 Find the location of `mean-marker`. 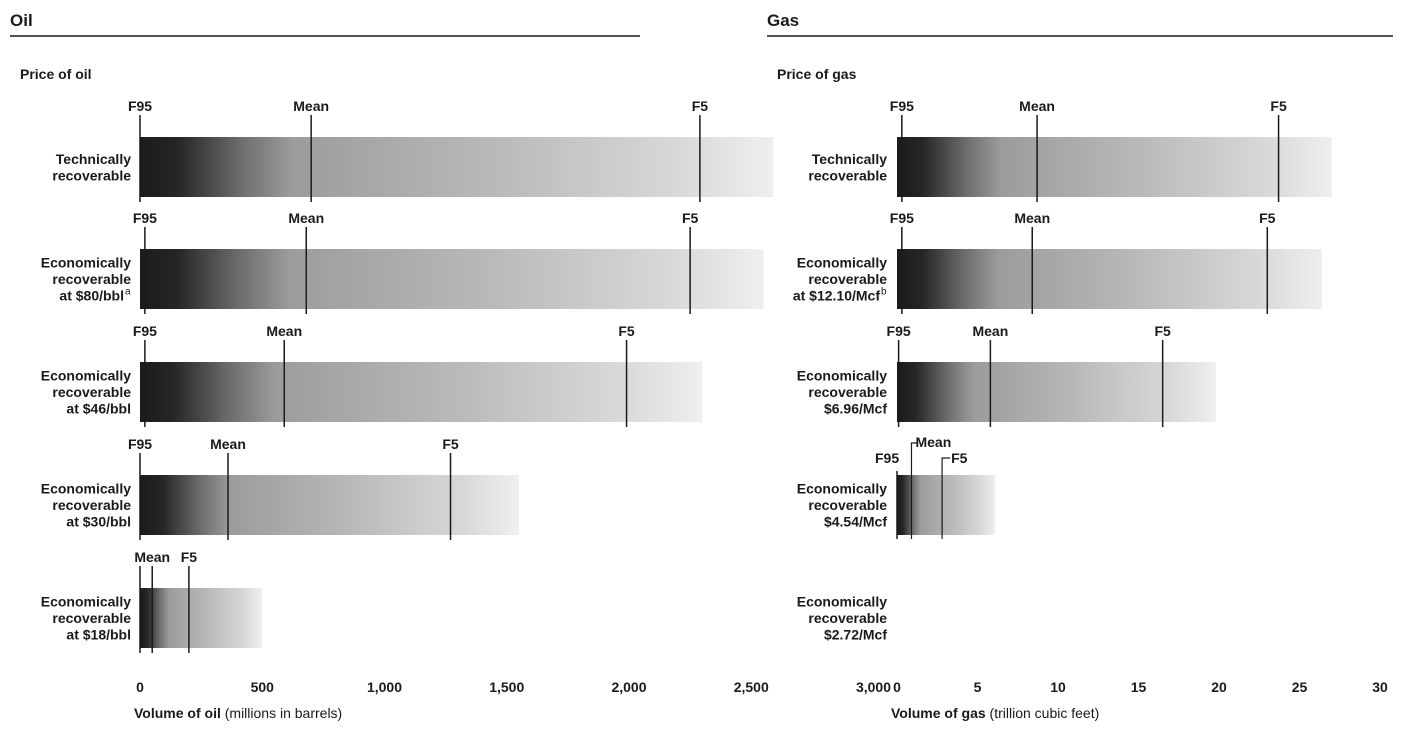

mean-marker is located at coordinates (913, 490).